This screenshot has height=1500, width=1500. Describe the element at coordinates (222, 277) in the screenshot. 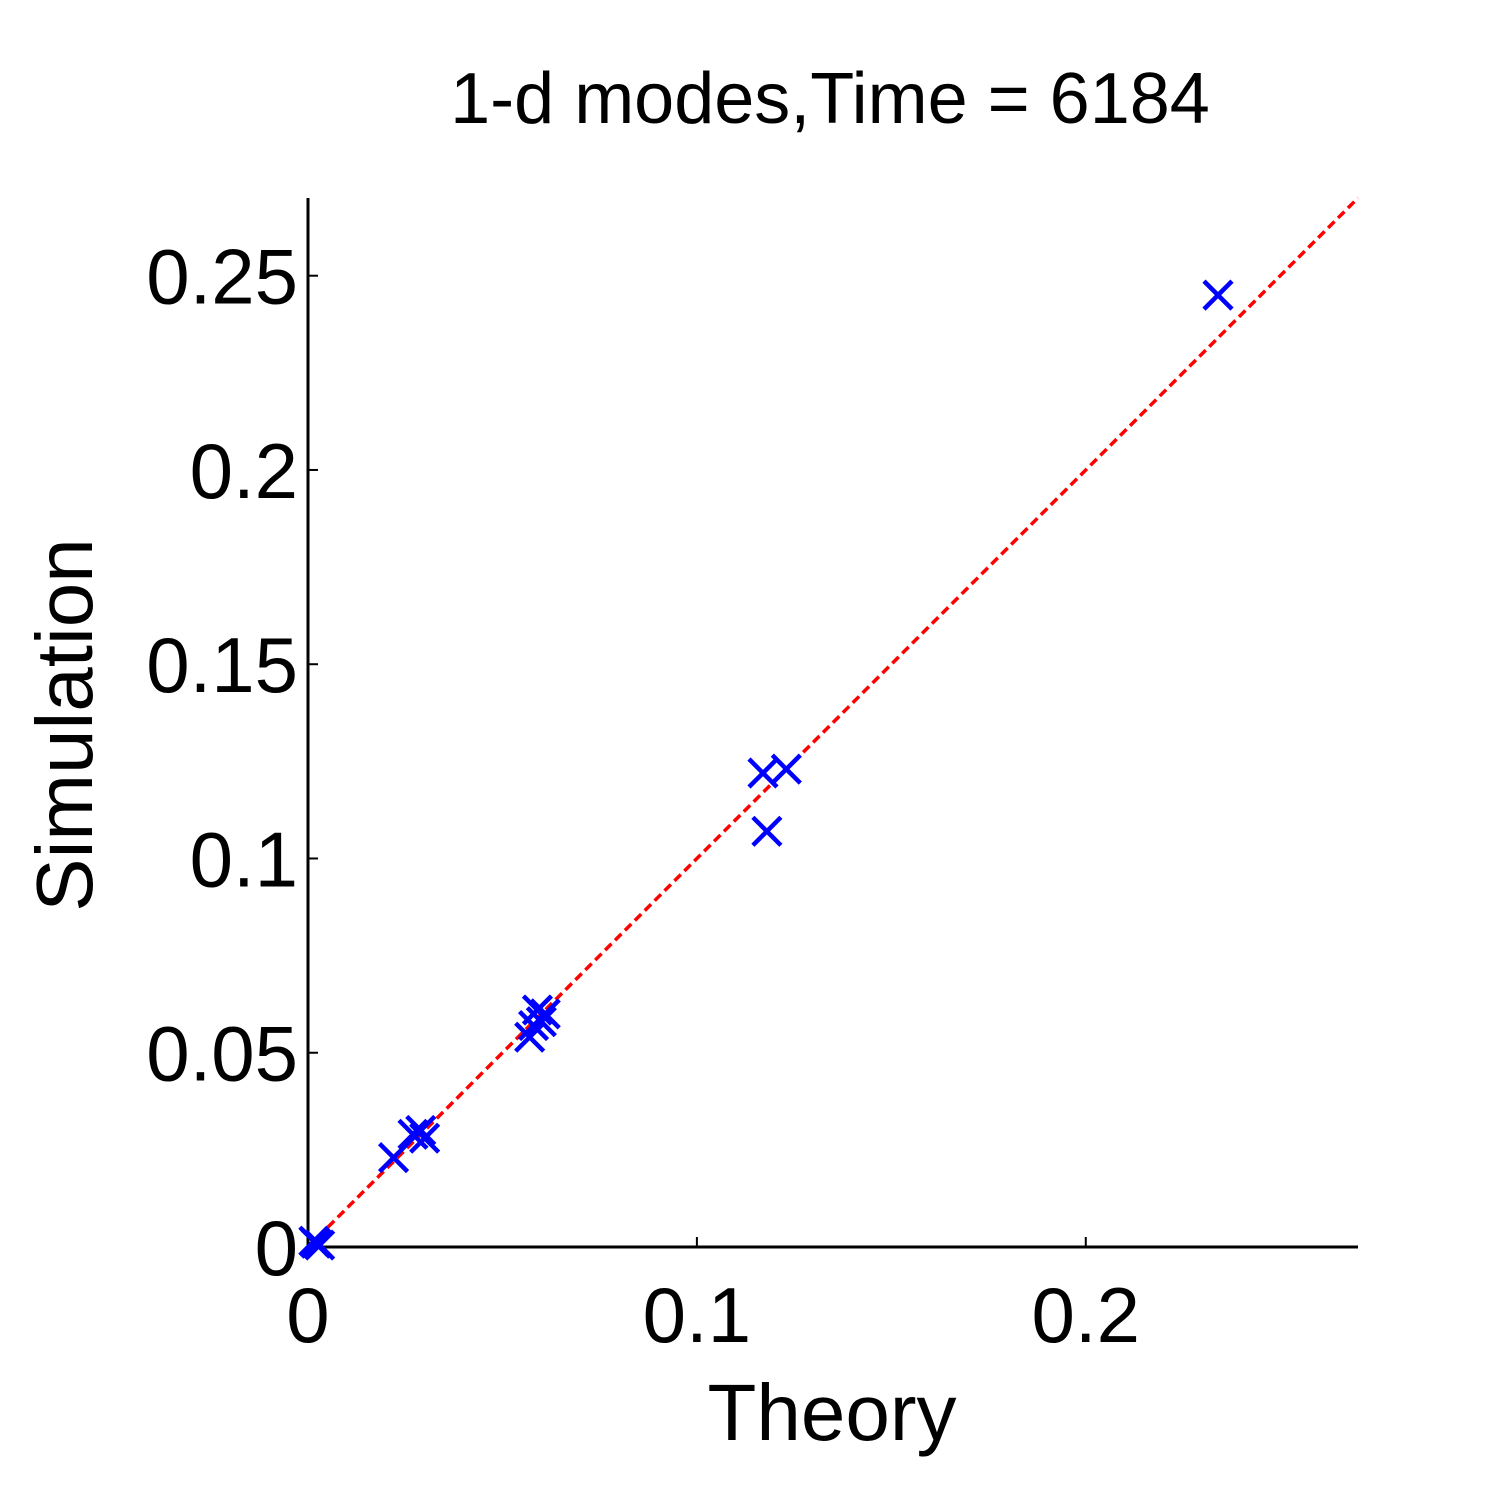

I see `y-tick-label: 0.25` at that location.